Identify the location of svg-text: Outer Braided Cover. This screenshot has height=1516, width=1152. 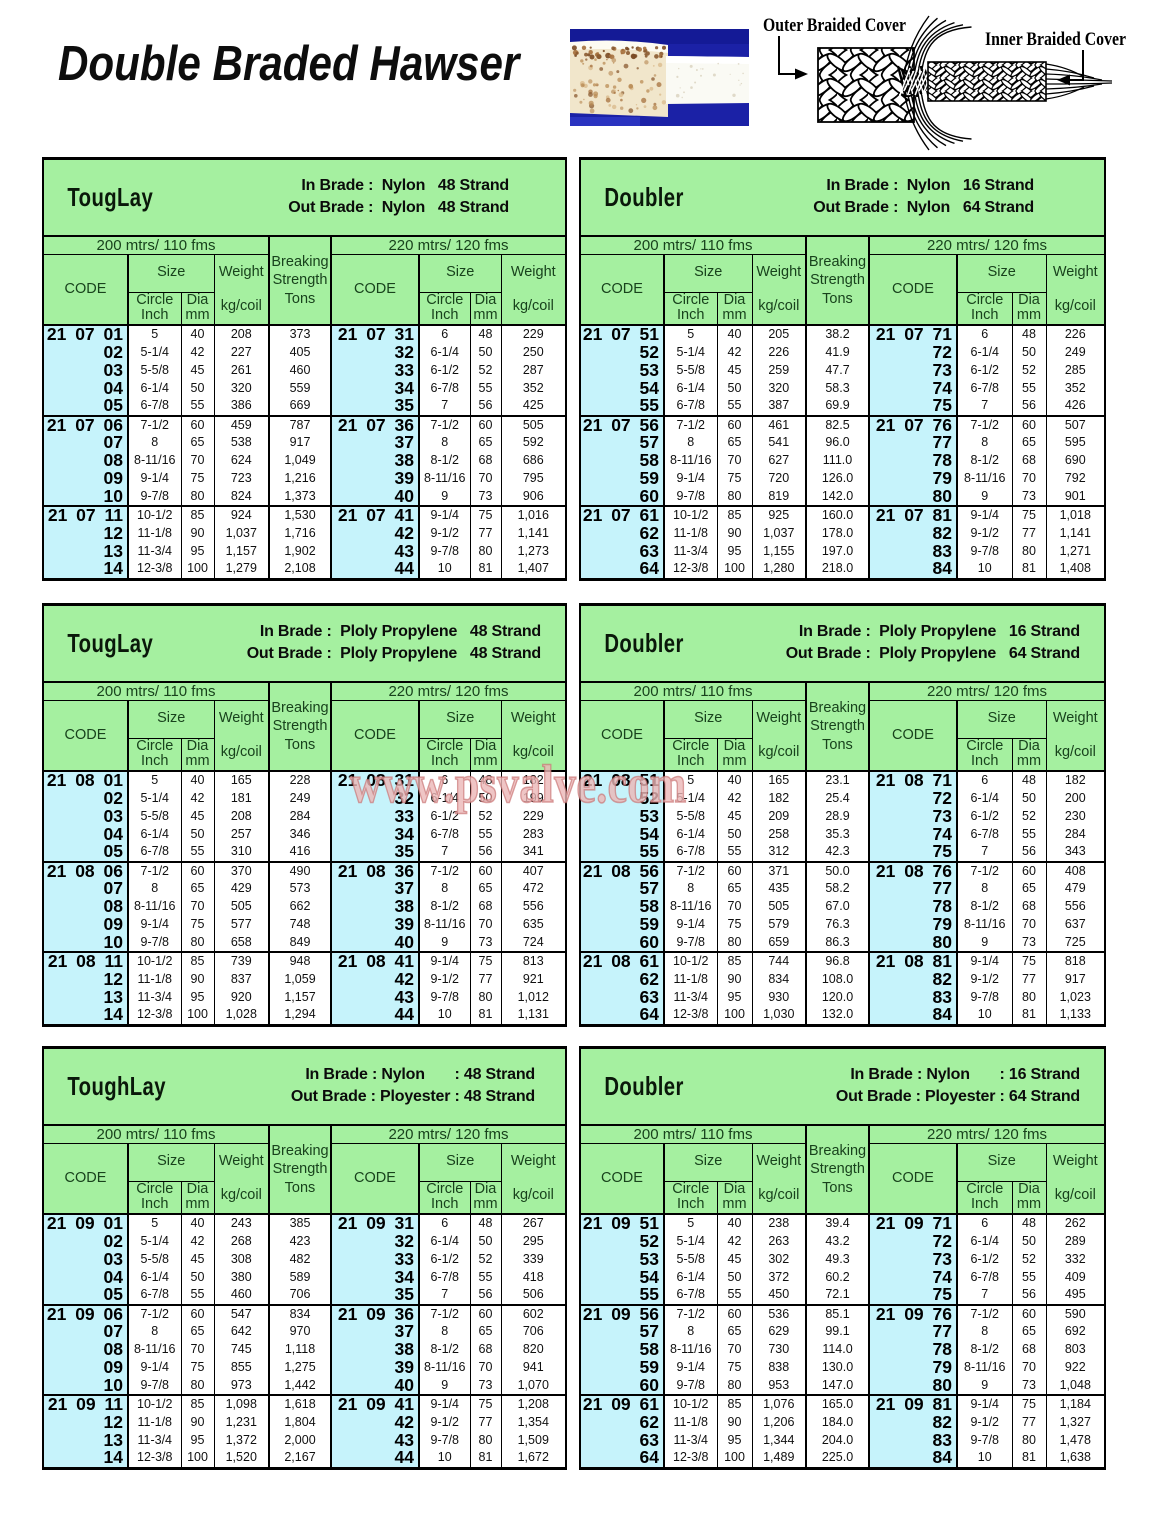
(834, 25).